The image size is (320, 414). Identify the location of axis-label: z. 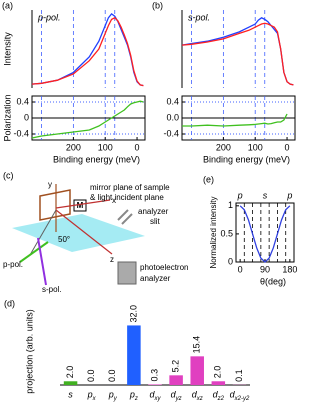
(112, 259).